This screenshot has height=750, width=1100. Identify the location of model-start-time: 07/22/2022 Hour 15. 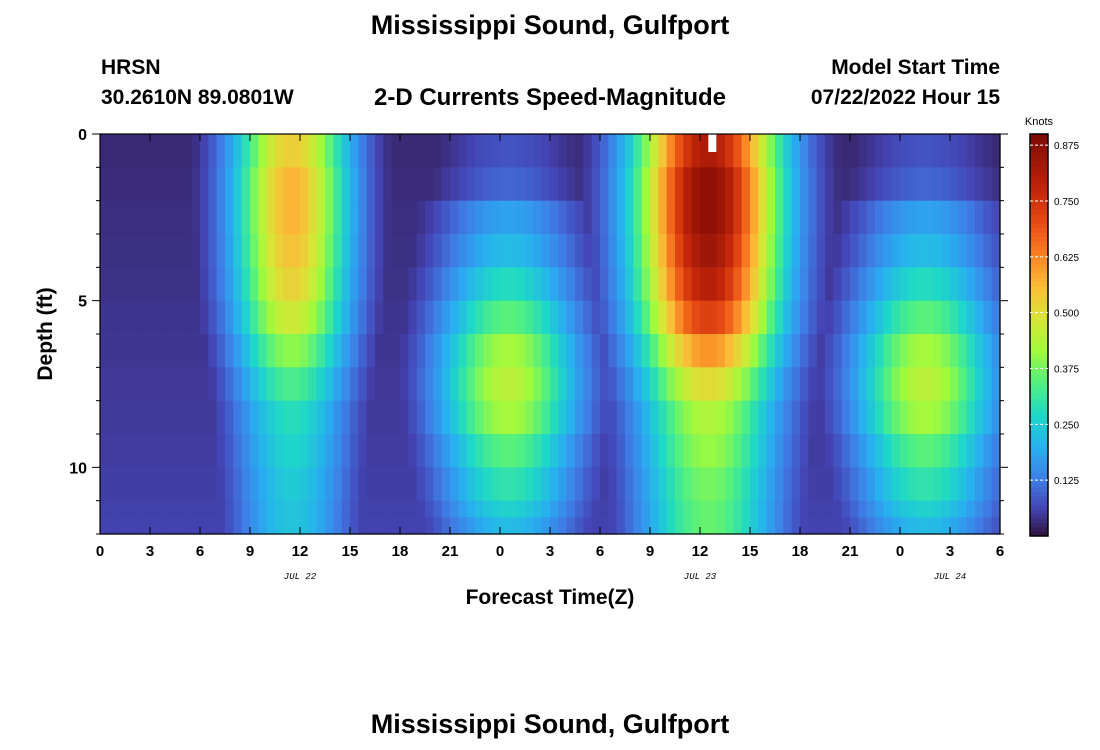
(905, 97).